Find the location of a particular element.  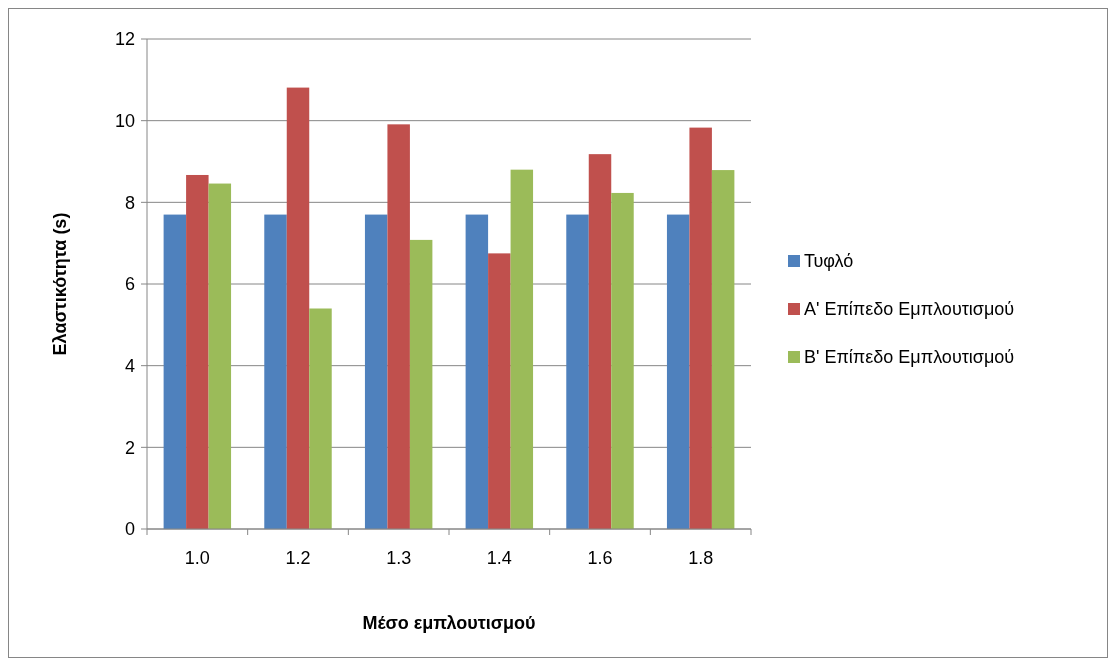

x-tick-label: 1.3 is located at coordinates (399, 558).